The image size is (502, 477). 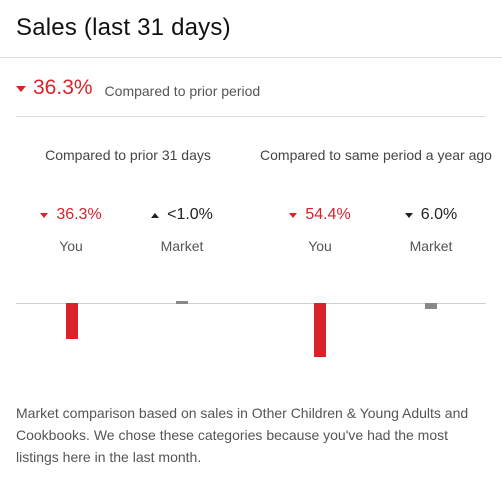 I want to click on page-title: Sales (last 31 days), so click(x=123, y=27).